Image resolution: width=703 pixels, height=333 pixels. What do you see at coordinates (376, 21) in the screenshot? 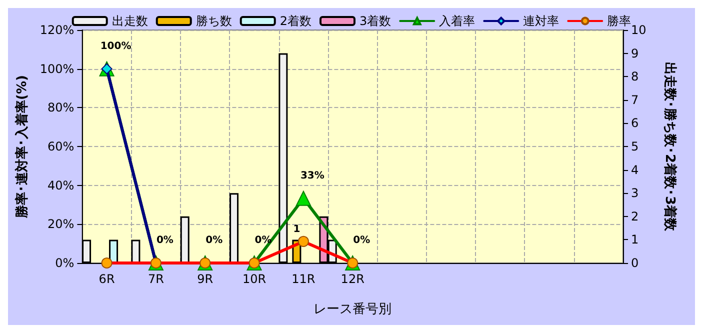
I see `legend-label: 3着数` at bounding box center [376, 21].